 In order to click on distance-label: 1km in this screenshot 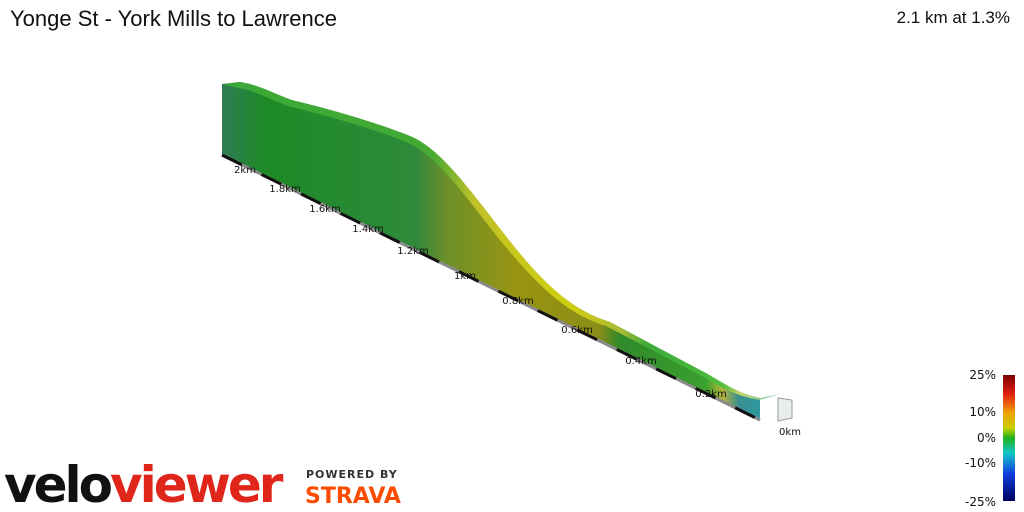, I will do `click(465, 276)`.